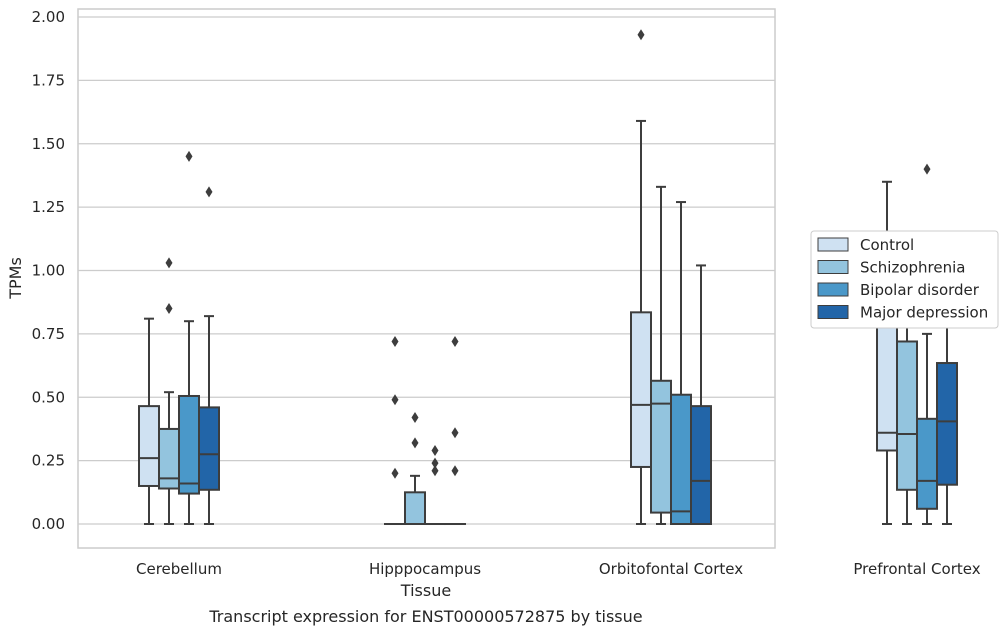 The height and width of the screenshot is (638, 1007). I want to click on y-tick-label: 0.00, so click(48, 524).